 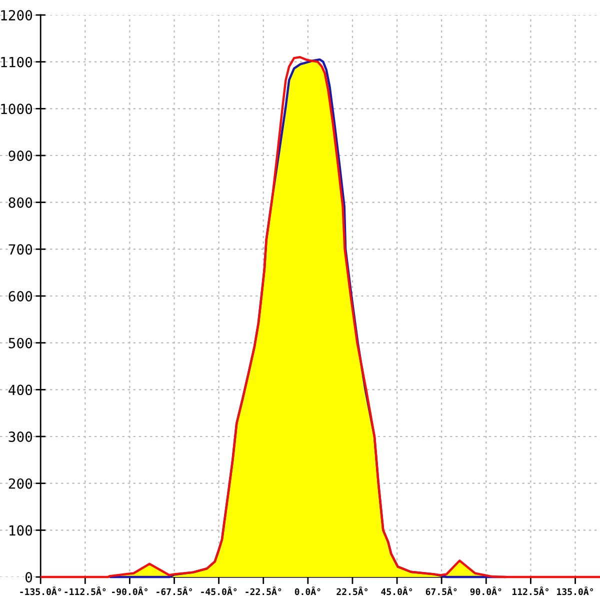 I want to click on y-tick-label: 1200, so click(x=16, y=15).